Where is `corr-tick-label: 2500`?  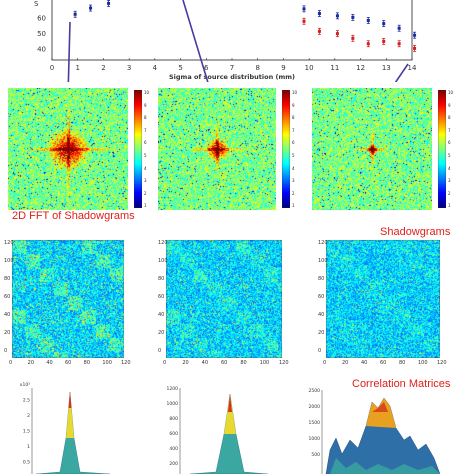
corr-tick-label: 2500 is located at coordinates (315, 391).